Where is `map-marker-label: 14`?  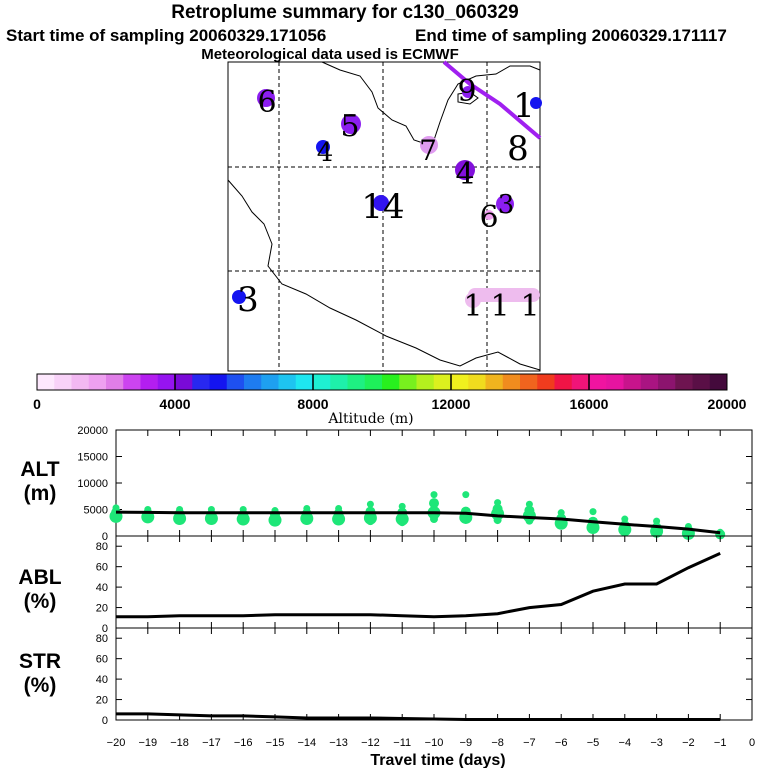 map-marker-label: 14 is located at coordinates (382, 207).